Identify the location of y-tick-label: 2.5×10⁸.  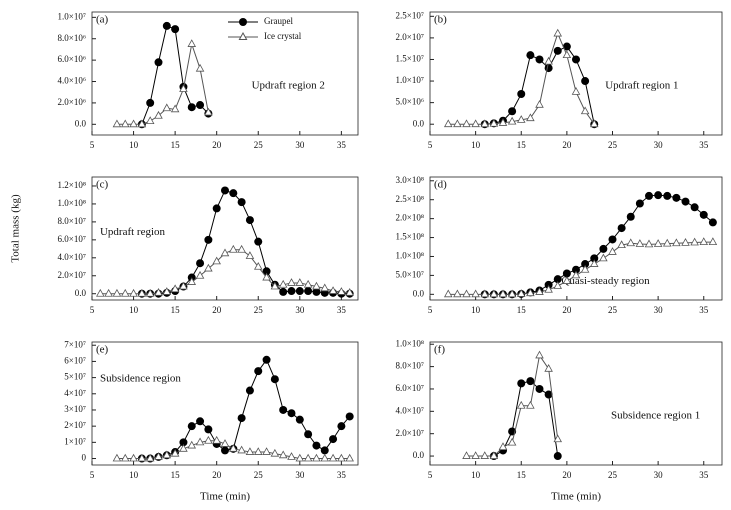
(410, 199).